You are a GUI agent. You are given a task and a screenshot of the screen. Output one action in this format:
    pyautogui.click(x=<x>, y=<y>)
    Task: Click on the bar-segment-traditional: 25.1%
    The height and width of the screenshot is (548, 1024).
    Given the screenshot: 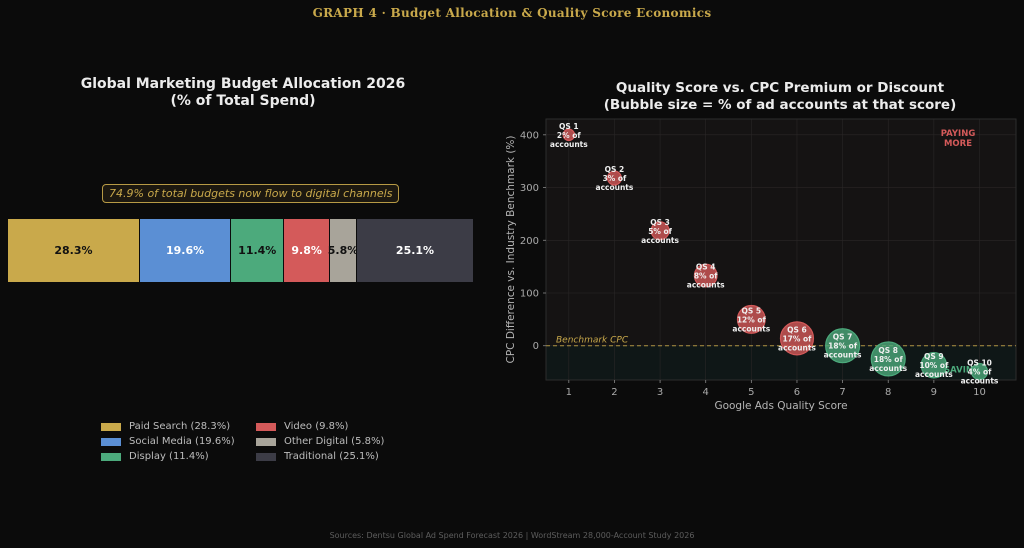 What is the action you would take?
    pyautogui.click(x=415, y=250)
    